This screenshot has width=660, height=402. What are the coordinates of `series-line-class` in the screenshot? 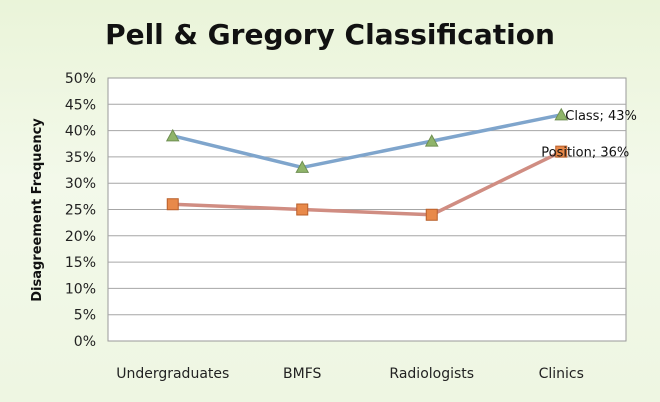 It's located at (367, 141).